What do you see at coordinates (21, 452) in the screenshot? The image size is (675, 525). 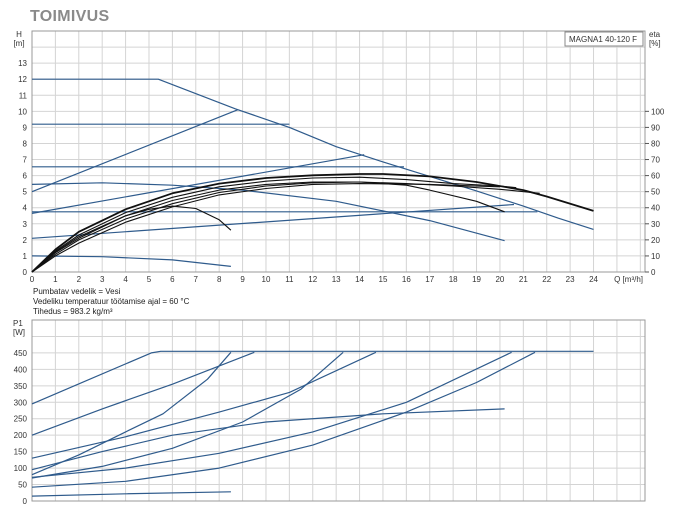 I see `power-ytick-label: 150` at bounding box center [21, 452].